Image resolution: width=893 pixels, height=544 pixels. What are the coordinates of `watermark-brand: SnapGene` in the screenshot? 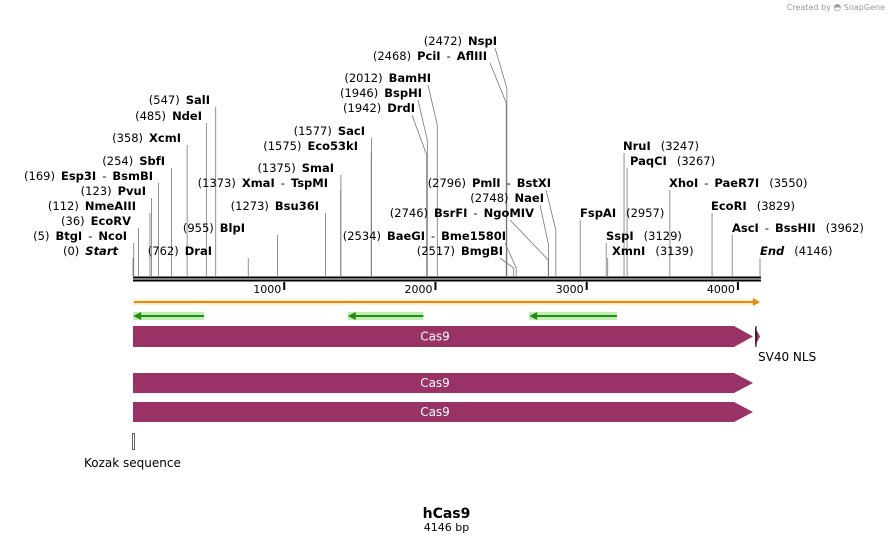 It's located at (864, 7).